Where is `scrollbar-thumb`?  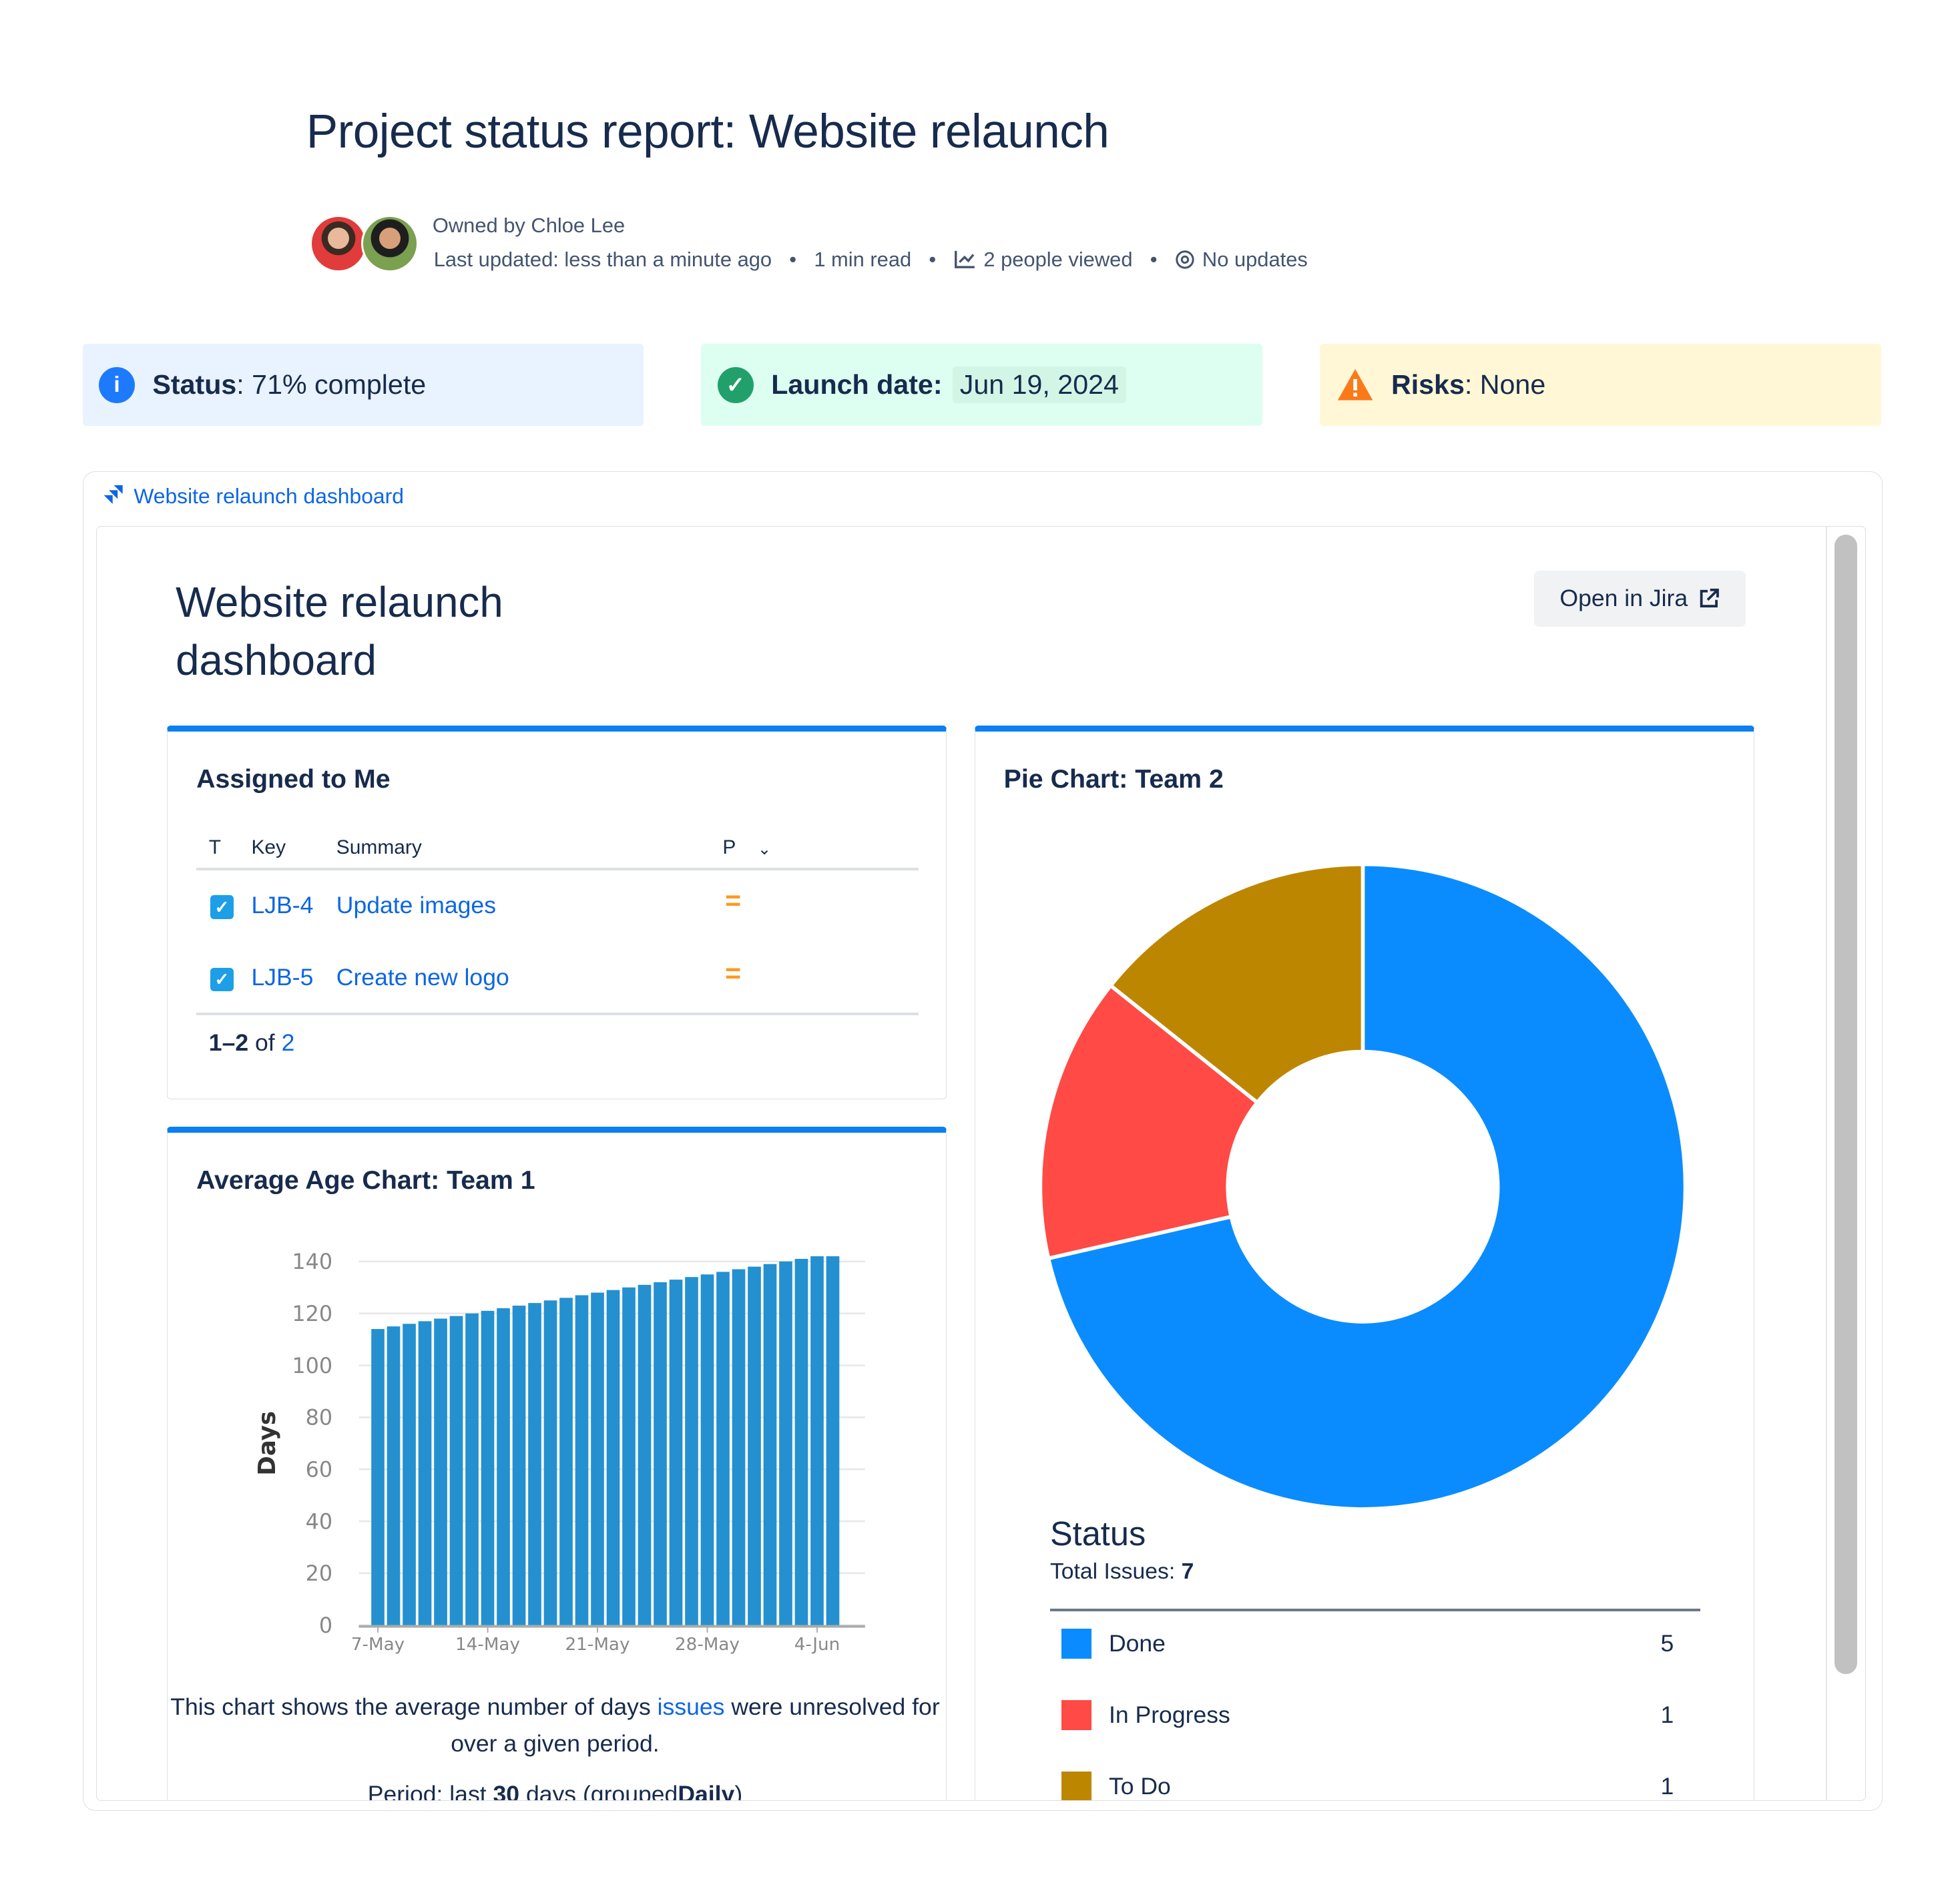
scrollbar-thumb is located at coordinates (1845, 1104).